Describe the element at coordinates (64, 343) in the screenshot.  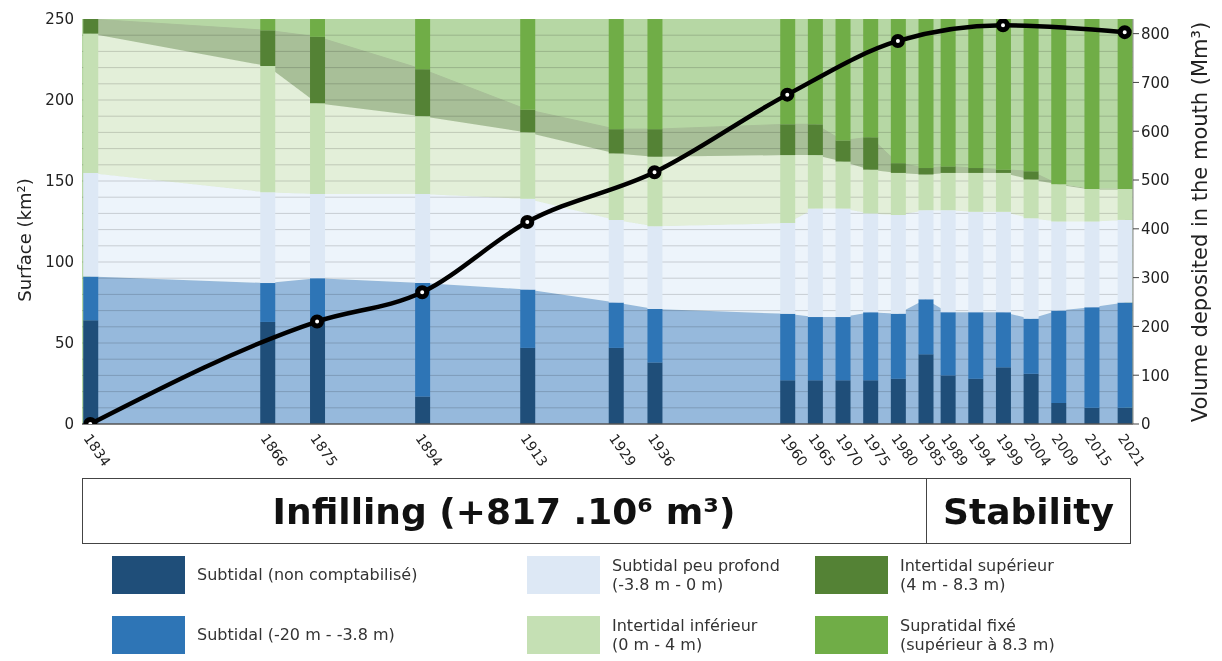
I see `y-tick-label: 50` at that location.